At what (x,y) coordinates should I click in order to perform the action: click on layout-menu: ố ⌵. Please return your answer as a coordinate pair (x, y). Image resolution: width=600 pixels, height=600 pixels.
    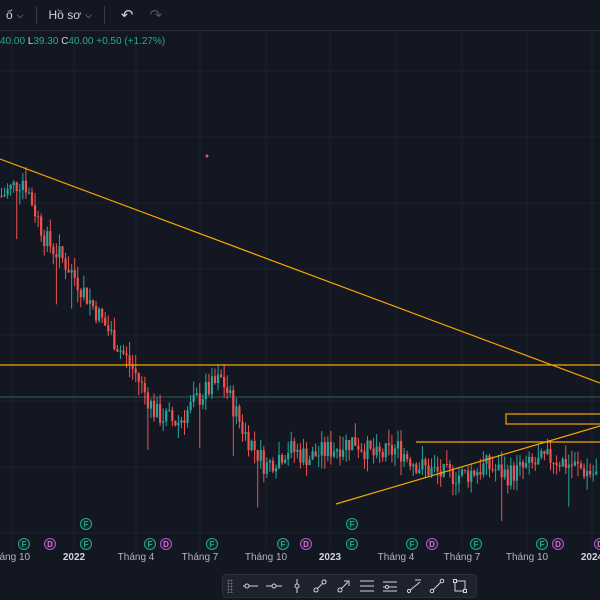
    Looking at the image, I should click on (15, 15).